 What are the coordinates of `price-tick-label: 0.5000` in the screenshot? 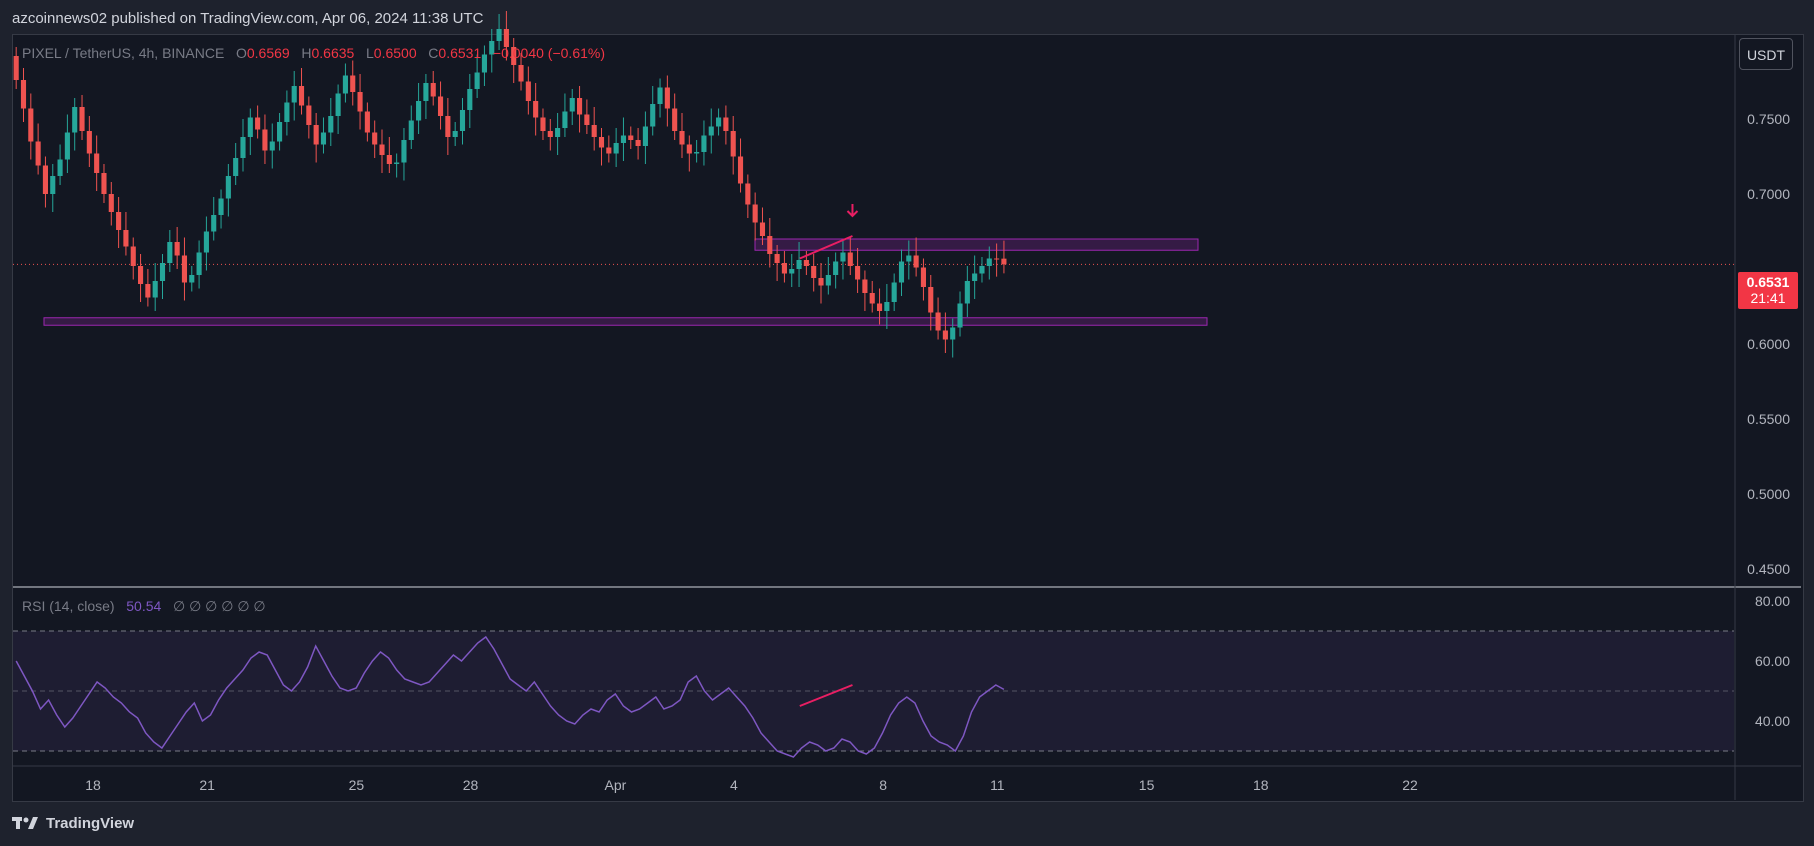 It's located at (1768, 494).